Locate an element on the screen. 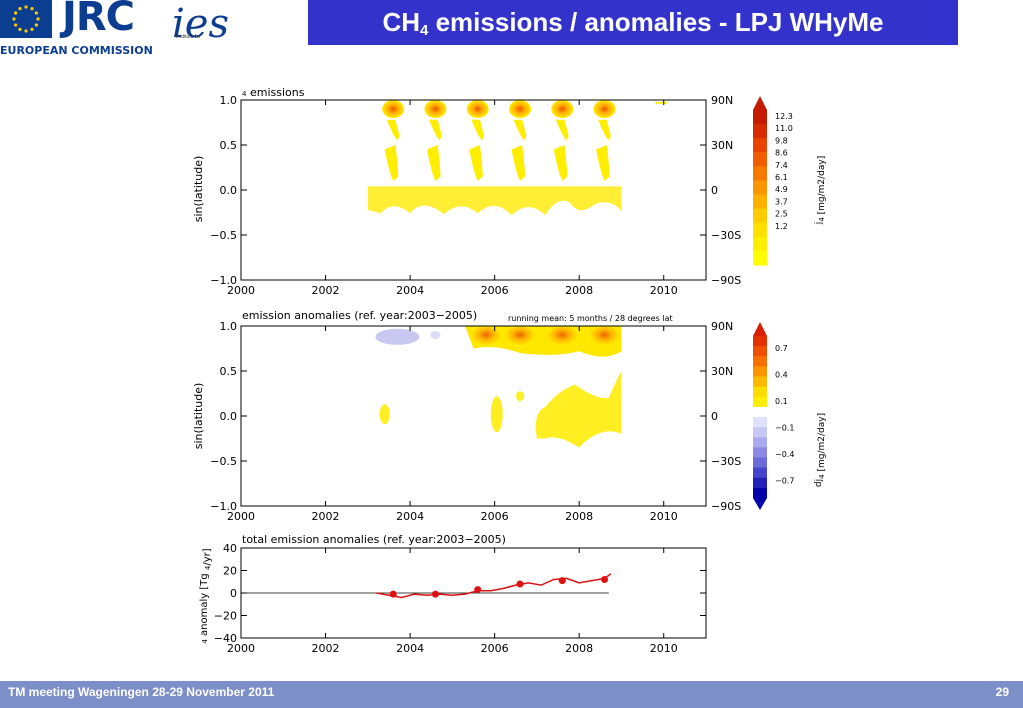 The height and width of the screenshot is (708, 1023). panel2-frame is located at coordinates (473, 416).